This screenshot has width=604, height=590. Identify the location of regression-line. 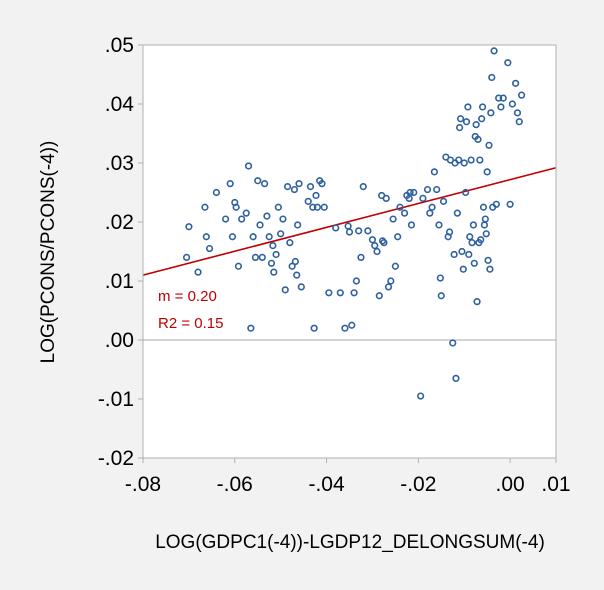
(349, 221).